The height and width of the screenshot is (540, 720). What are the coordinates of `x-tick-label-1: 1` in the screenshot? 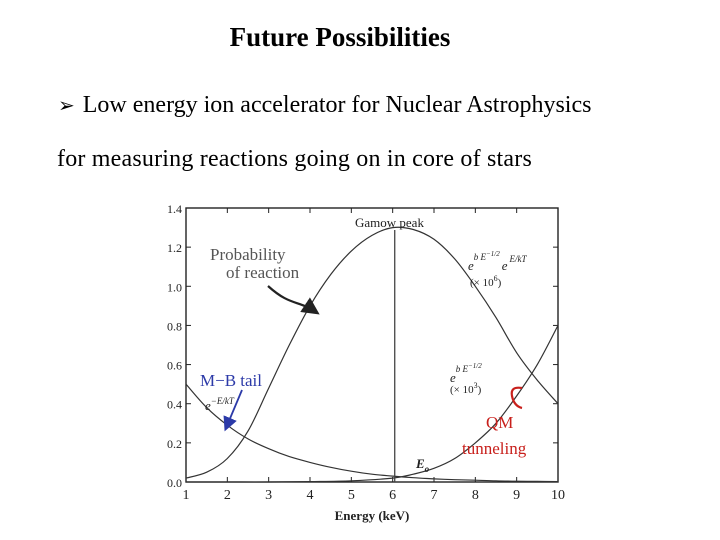 It's located at (186, 495).